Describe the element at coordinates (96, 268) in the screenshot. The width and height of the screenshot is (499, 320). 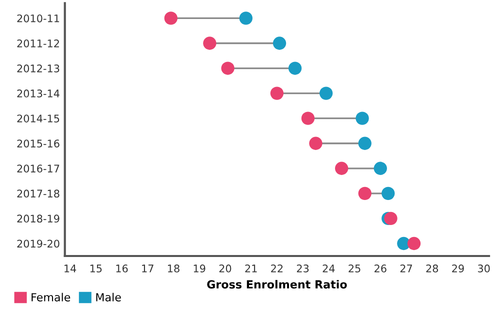
I see `x-tick-label: 15` at that location.